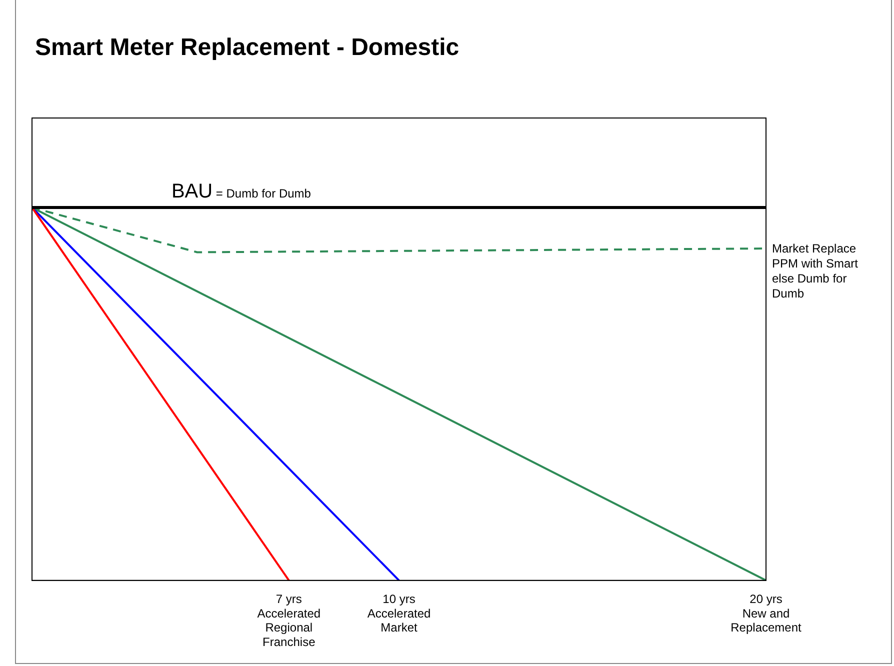  Describe the element at coordinates (815, 271) in the screenshot. I see `series-label: Market Replace PPM with Smart else Dumb for Dumb` at that location.